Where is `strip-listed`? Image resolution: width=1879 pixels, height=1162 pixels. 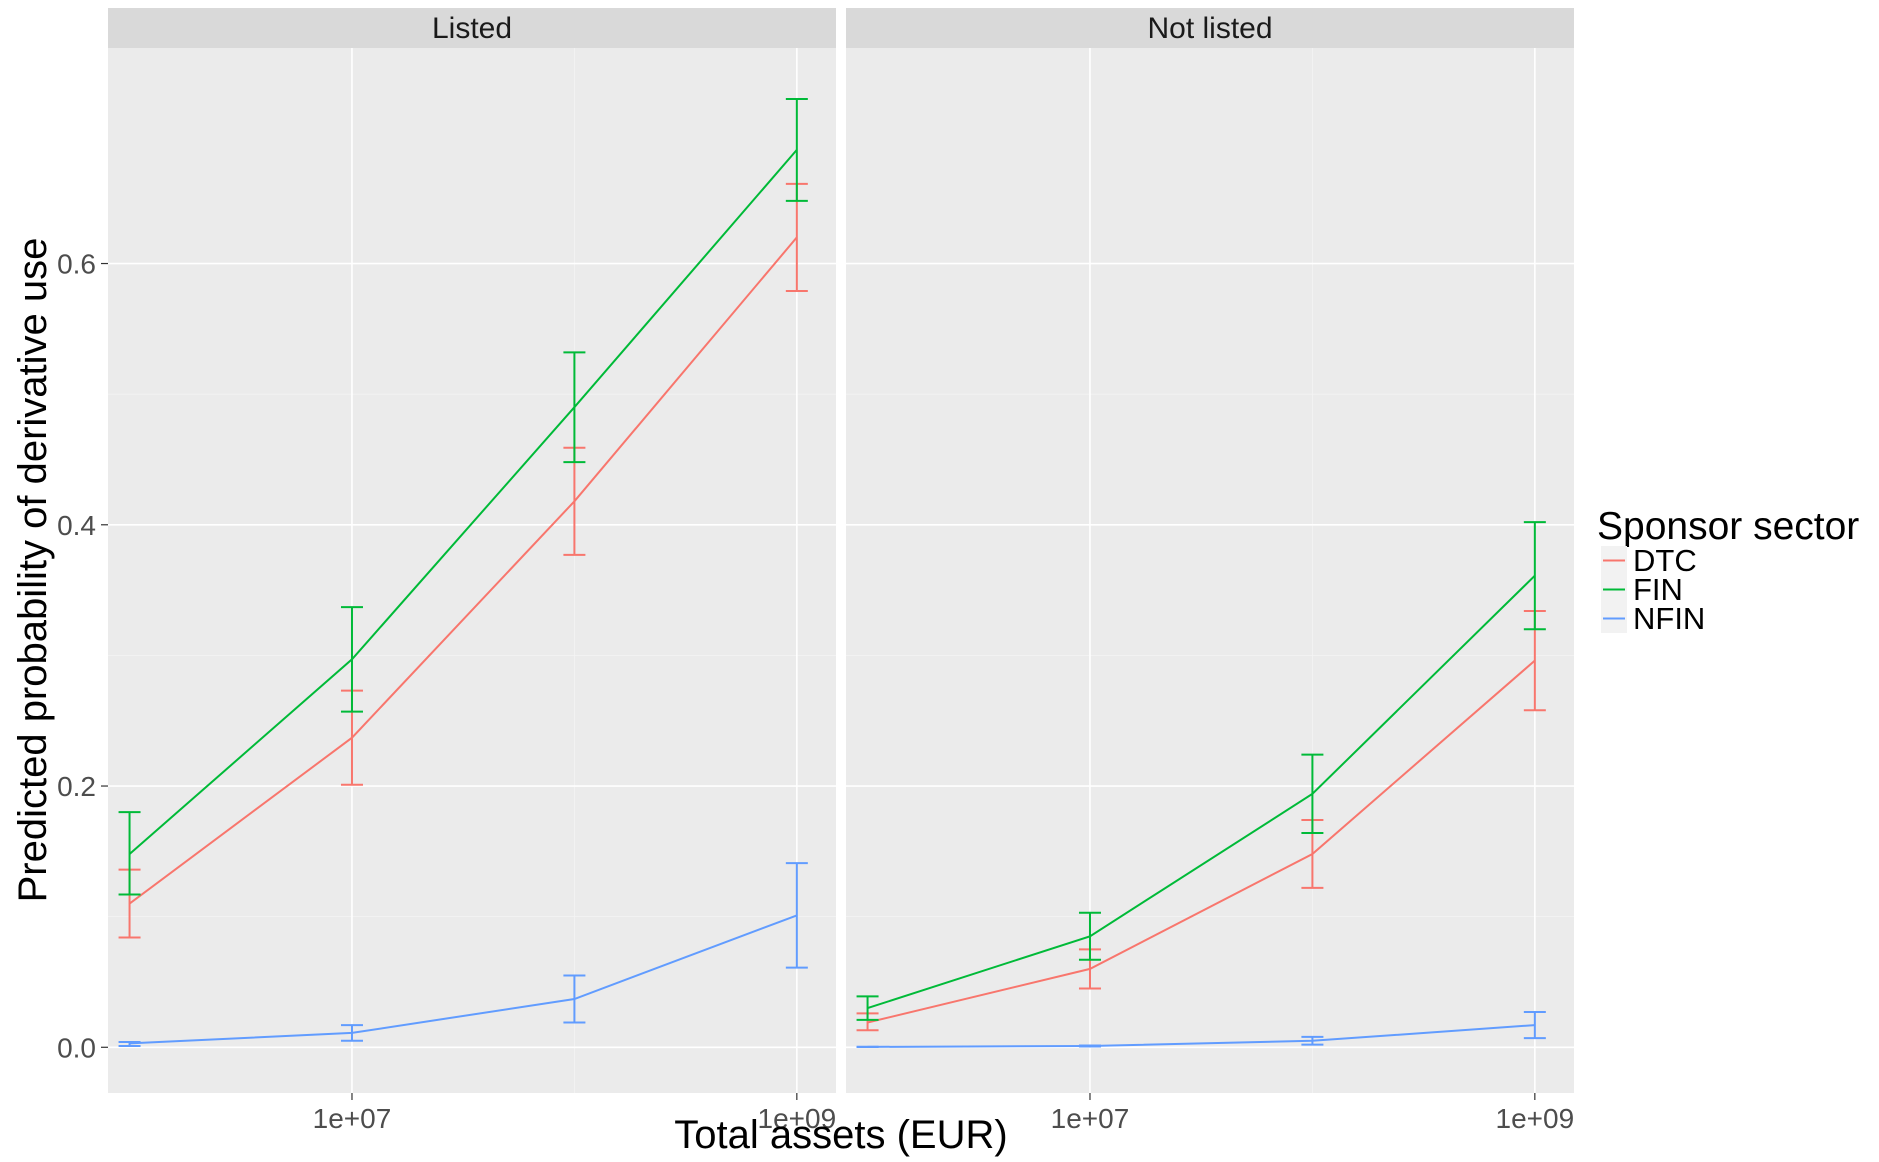
strip-listed is located at coordinates (472, 28).